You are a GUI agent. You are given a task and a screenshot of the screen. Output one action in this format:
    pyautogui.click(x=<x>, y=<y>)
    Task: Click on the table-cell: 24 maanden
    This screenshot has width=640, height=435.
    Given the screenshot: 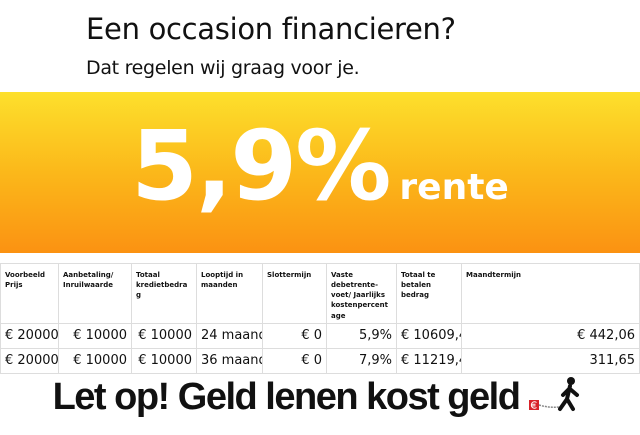 What is the action you would take?
    pyautogui.click(x=229, y=335)
    